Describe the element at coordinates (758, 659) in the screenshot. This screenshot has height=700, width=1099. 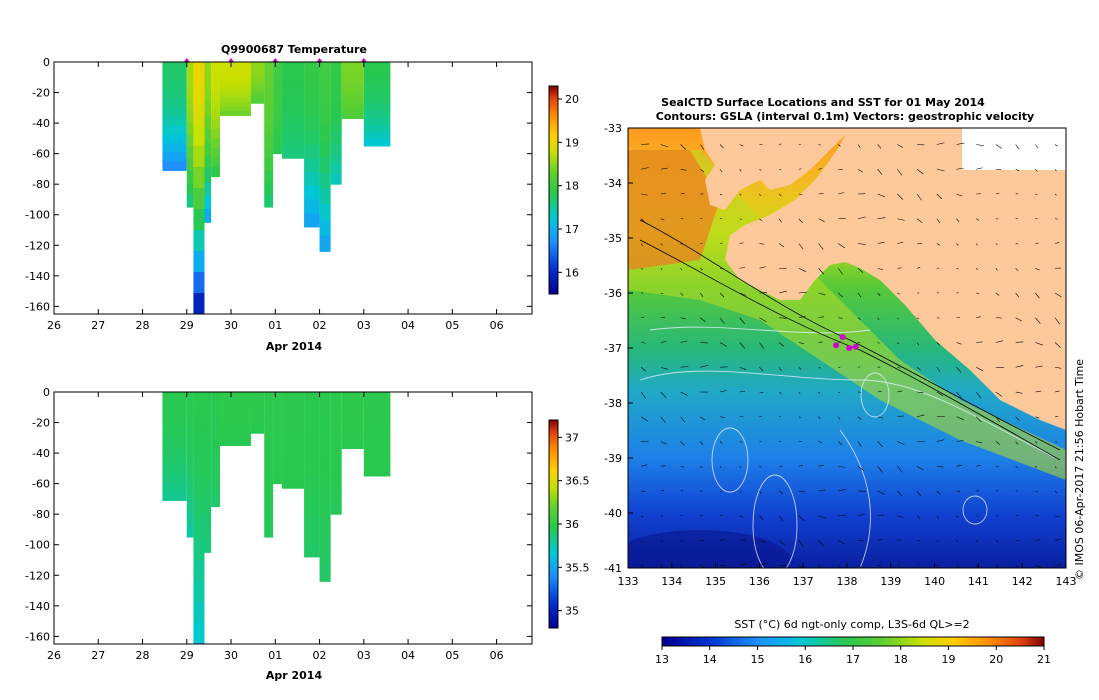
I see `sst-colorbar-tick-label: 15` at that location.